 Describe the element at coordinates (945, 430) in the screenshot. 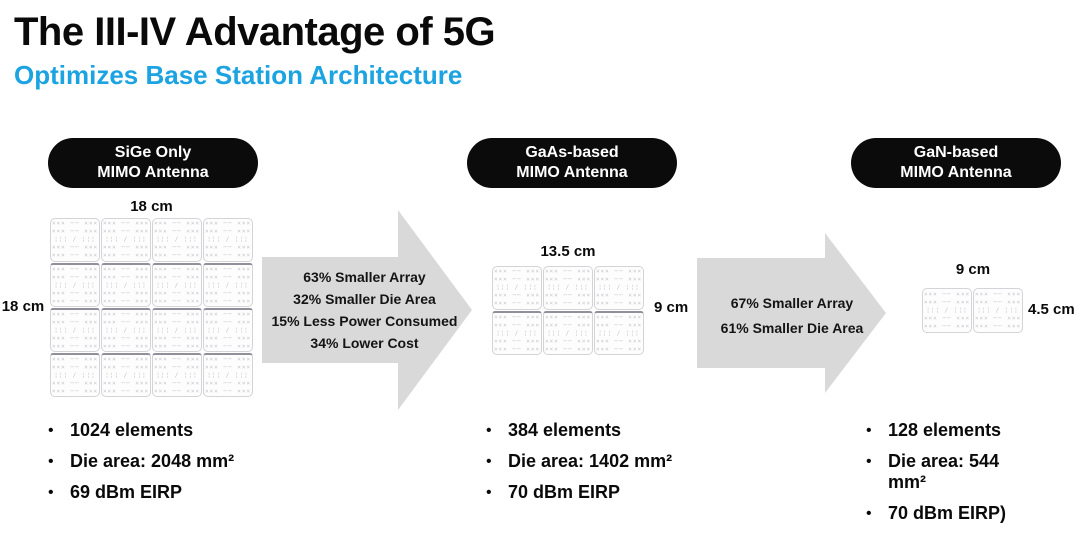

I see `bullet-text: 128 elements` at that location.